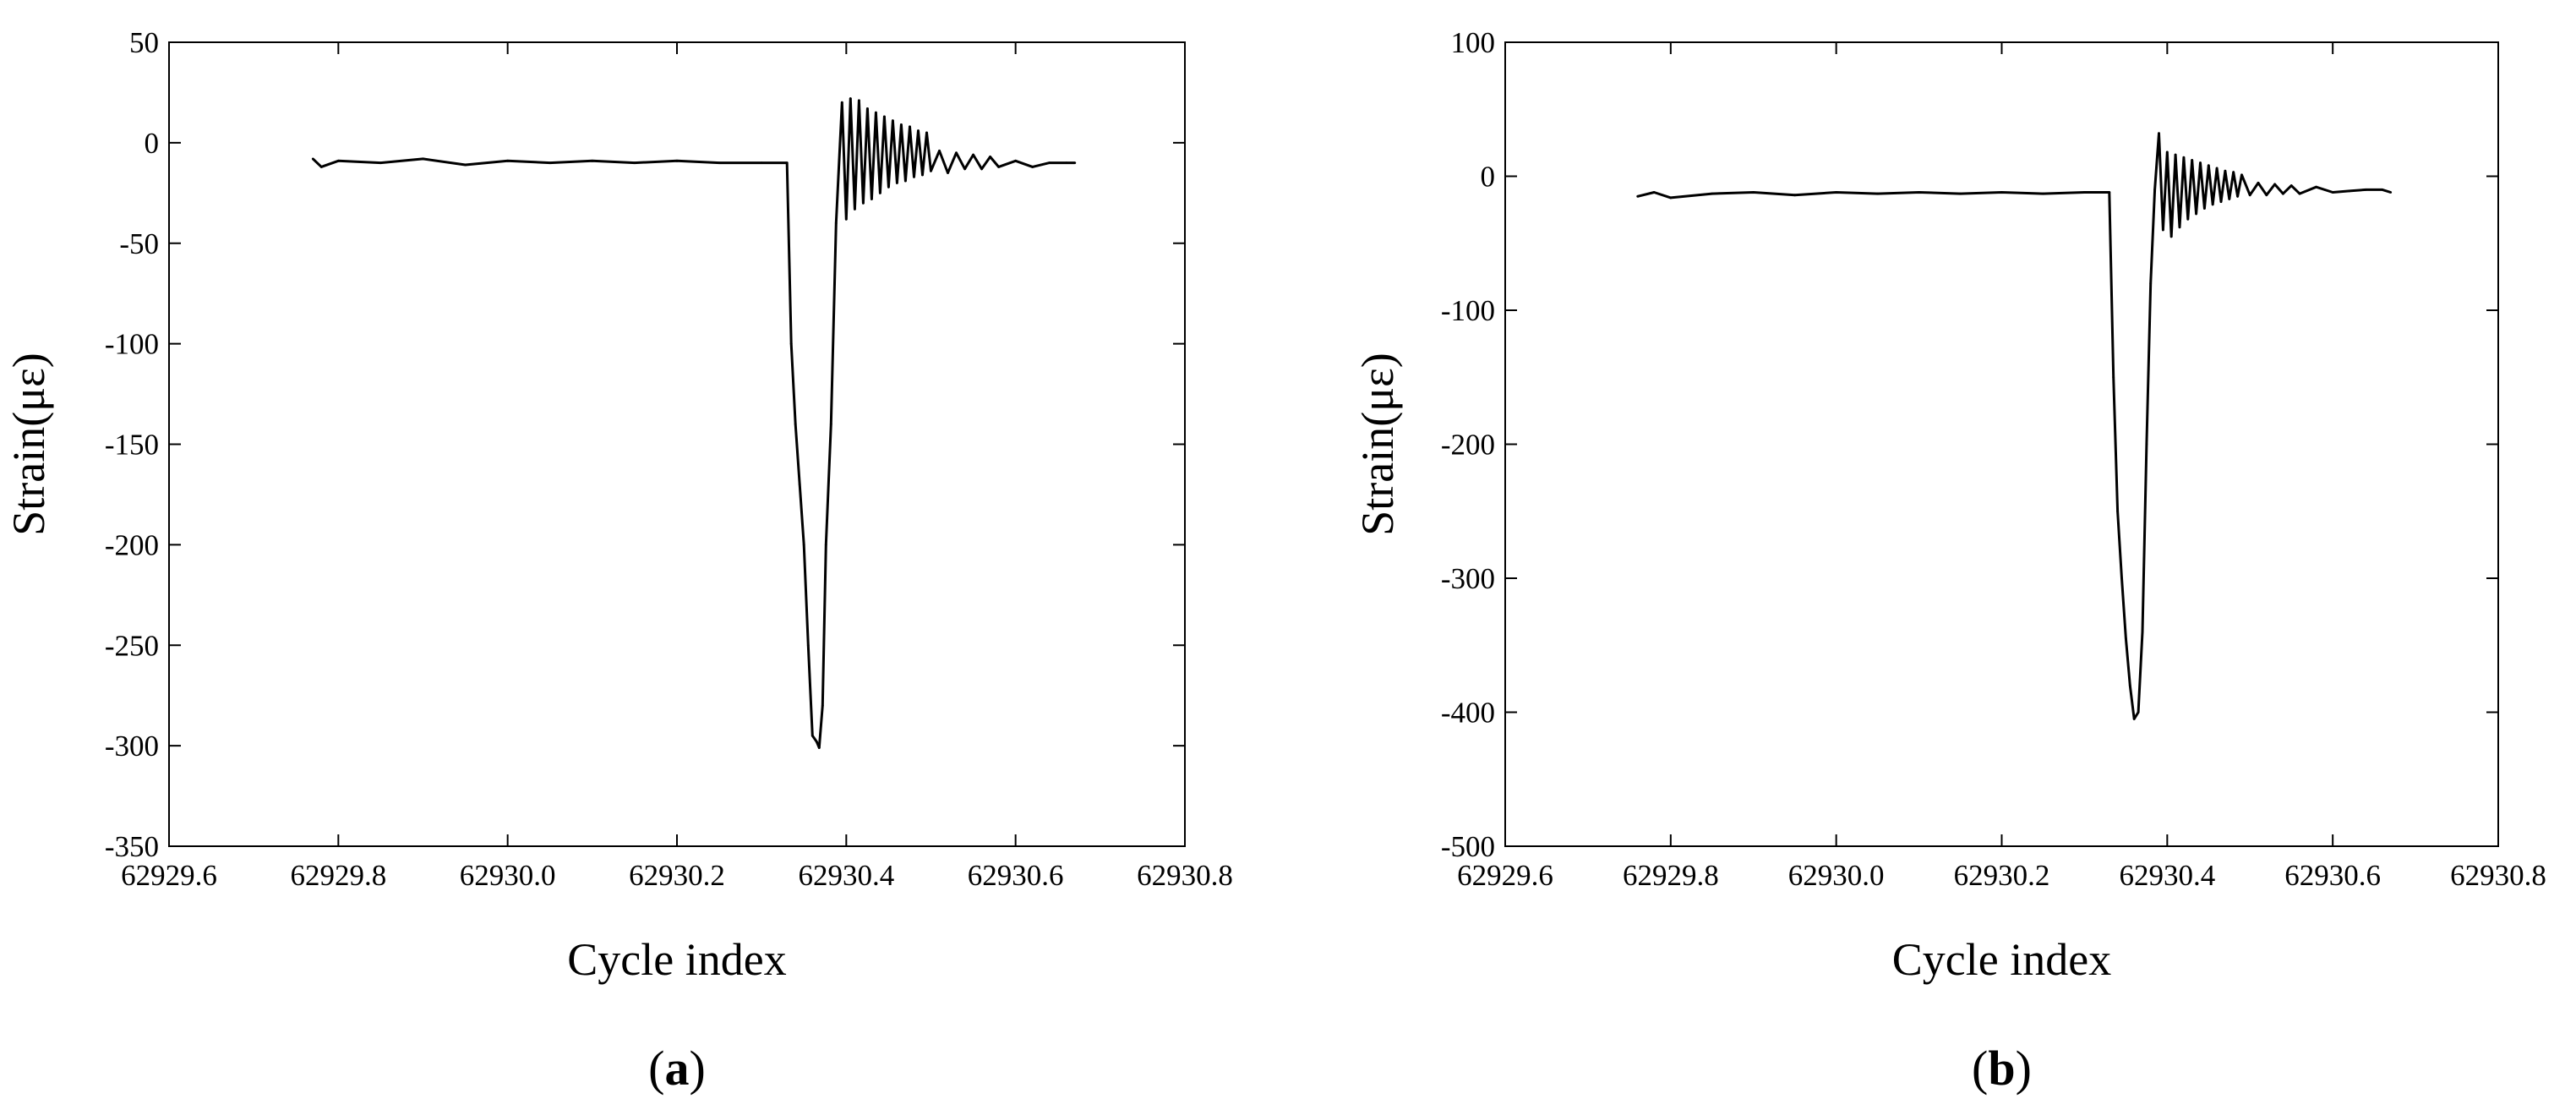 The image size is (2576, 1099). What do you see at coordinates (1468, 311) in the screenshot?
I see `y-tick-label: -100` at bounding box center [1468, 311].